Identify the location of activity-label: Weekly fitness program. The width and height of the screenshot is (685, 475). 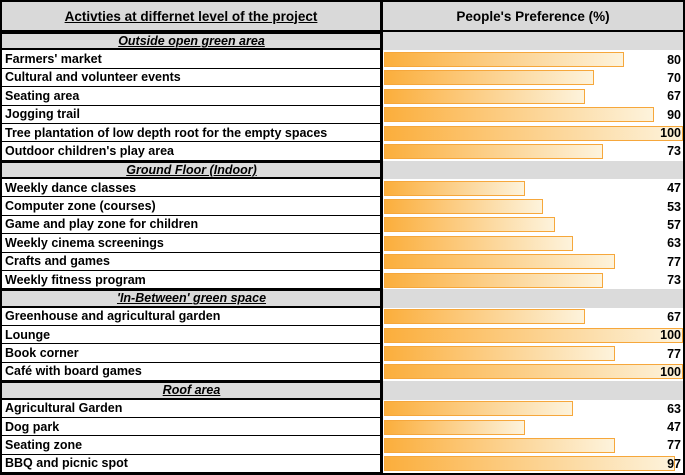
(192, 280).